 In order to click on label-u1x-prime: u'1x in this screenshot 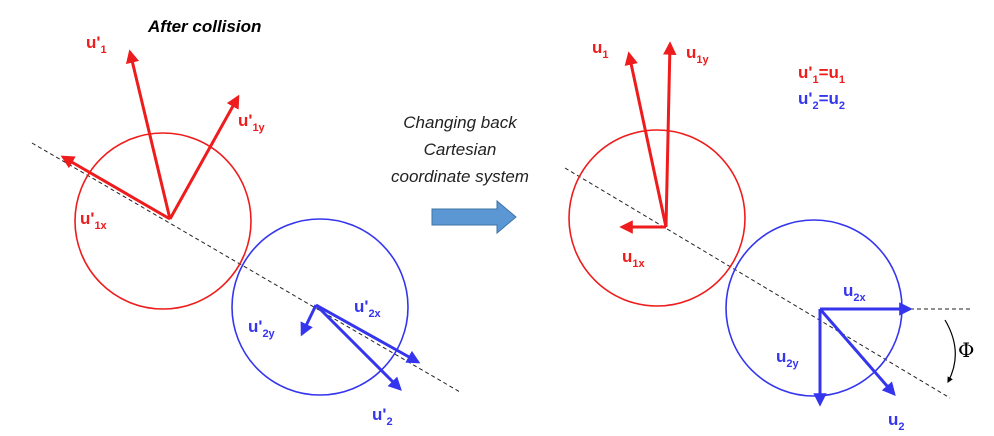, I will do `click(94, 220)`.